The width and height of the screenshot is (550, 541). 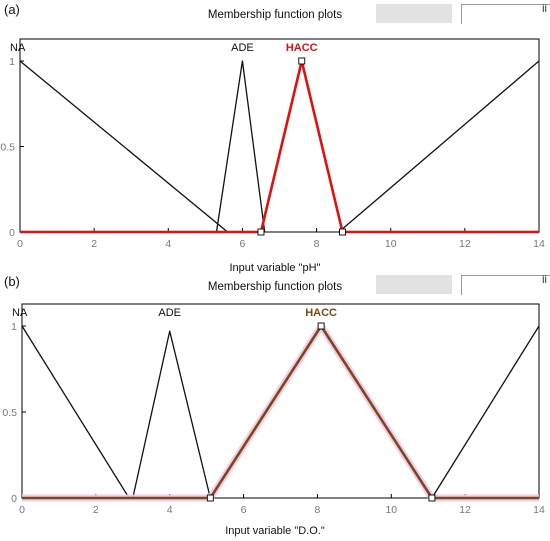 I want to click on panel-label: (b), so click(x=12, y=281).